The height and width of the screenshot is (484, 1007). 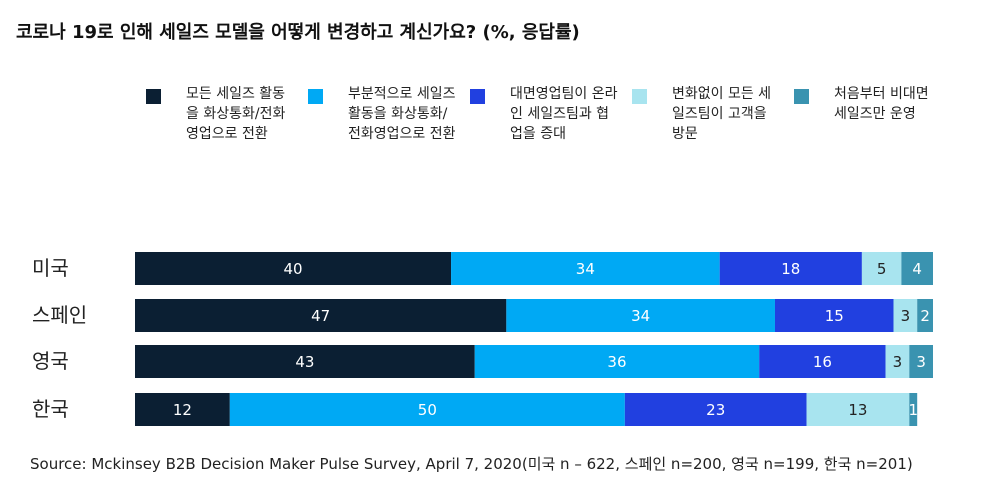 I want to click on value-label: 4, so click(x=917, y=269).